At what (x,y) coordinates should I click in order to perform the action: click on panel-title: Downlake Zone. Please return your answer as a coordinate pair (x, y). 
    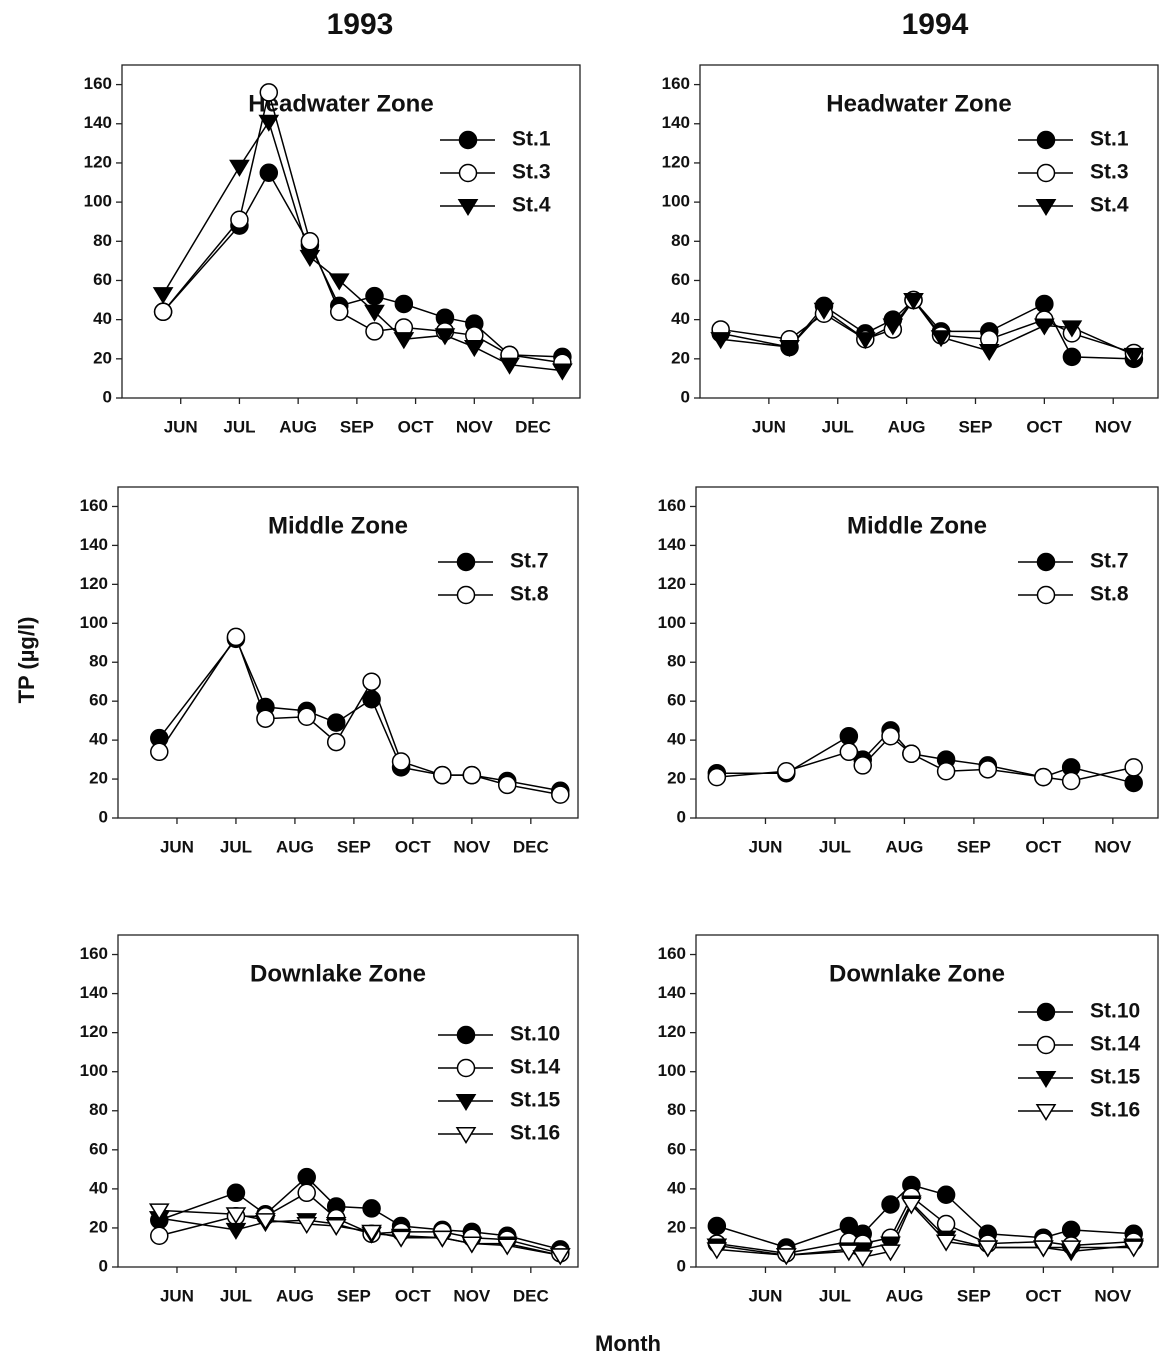
    Looking at the image, I should click on (917, 973).